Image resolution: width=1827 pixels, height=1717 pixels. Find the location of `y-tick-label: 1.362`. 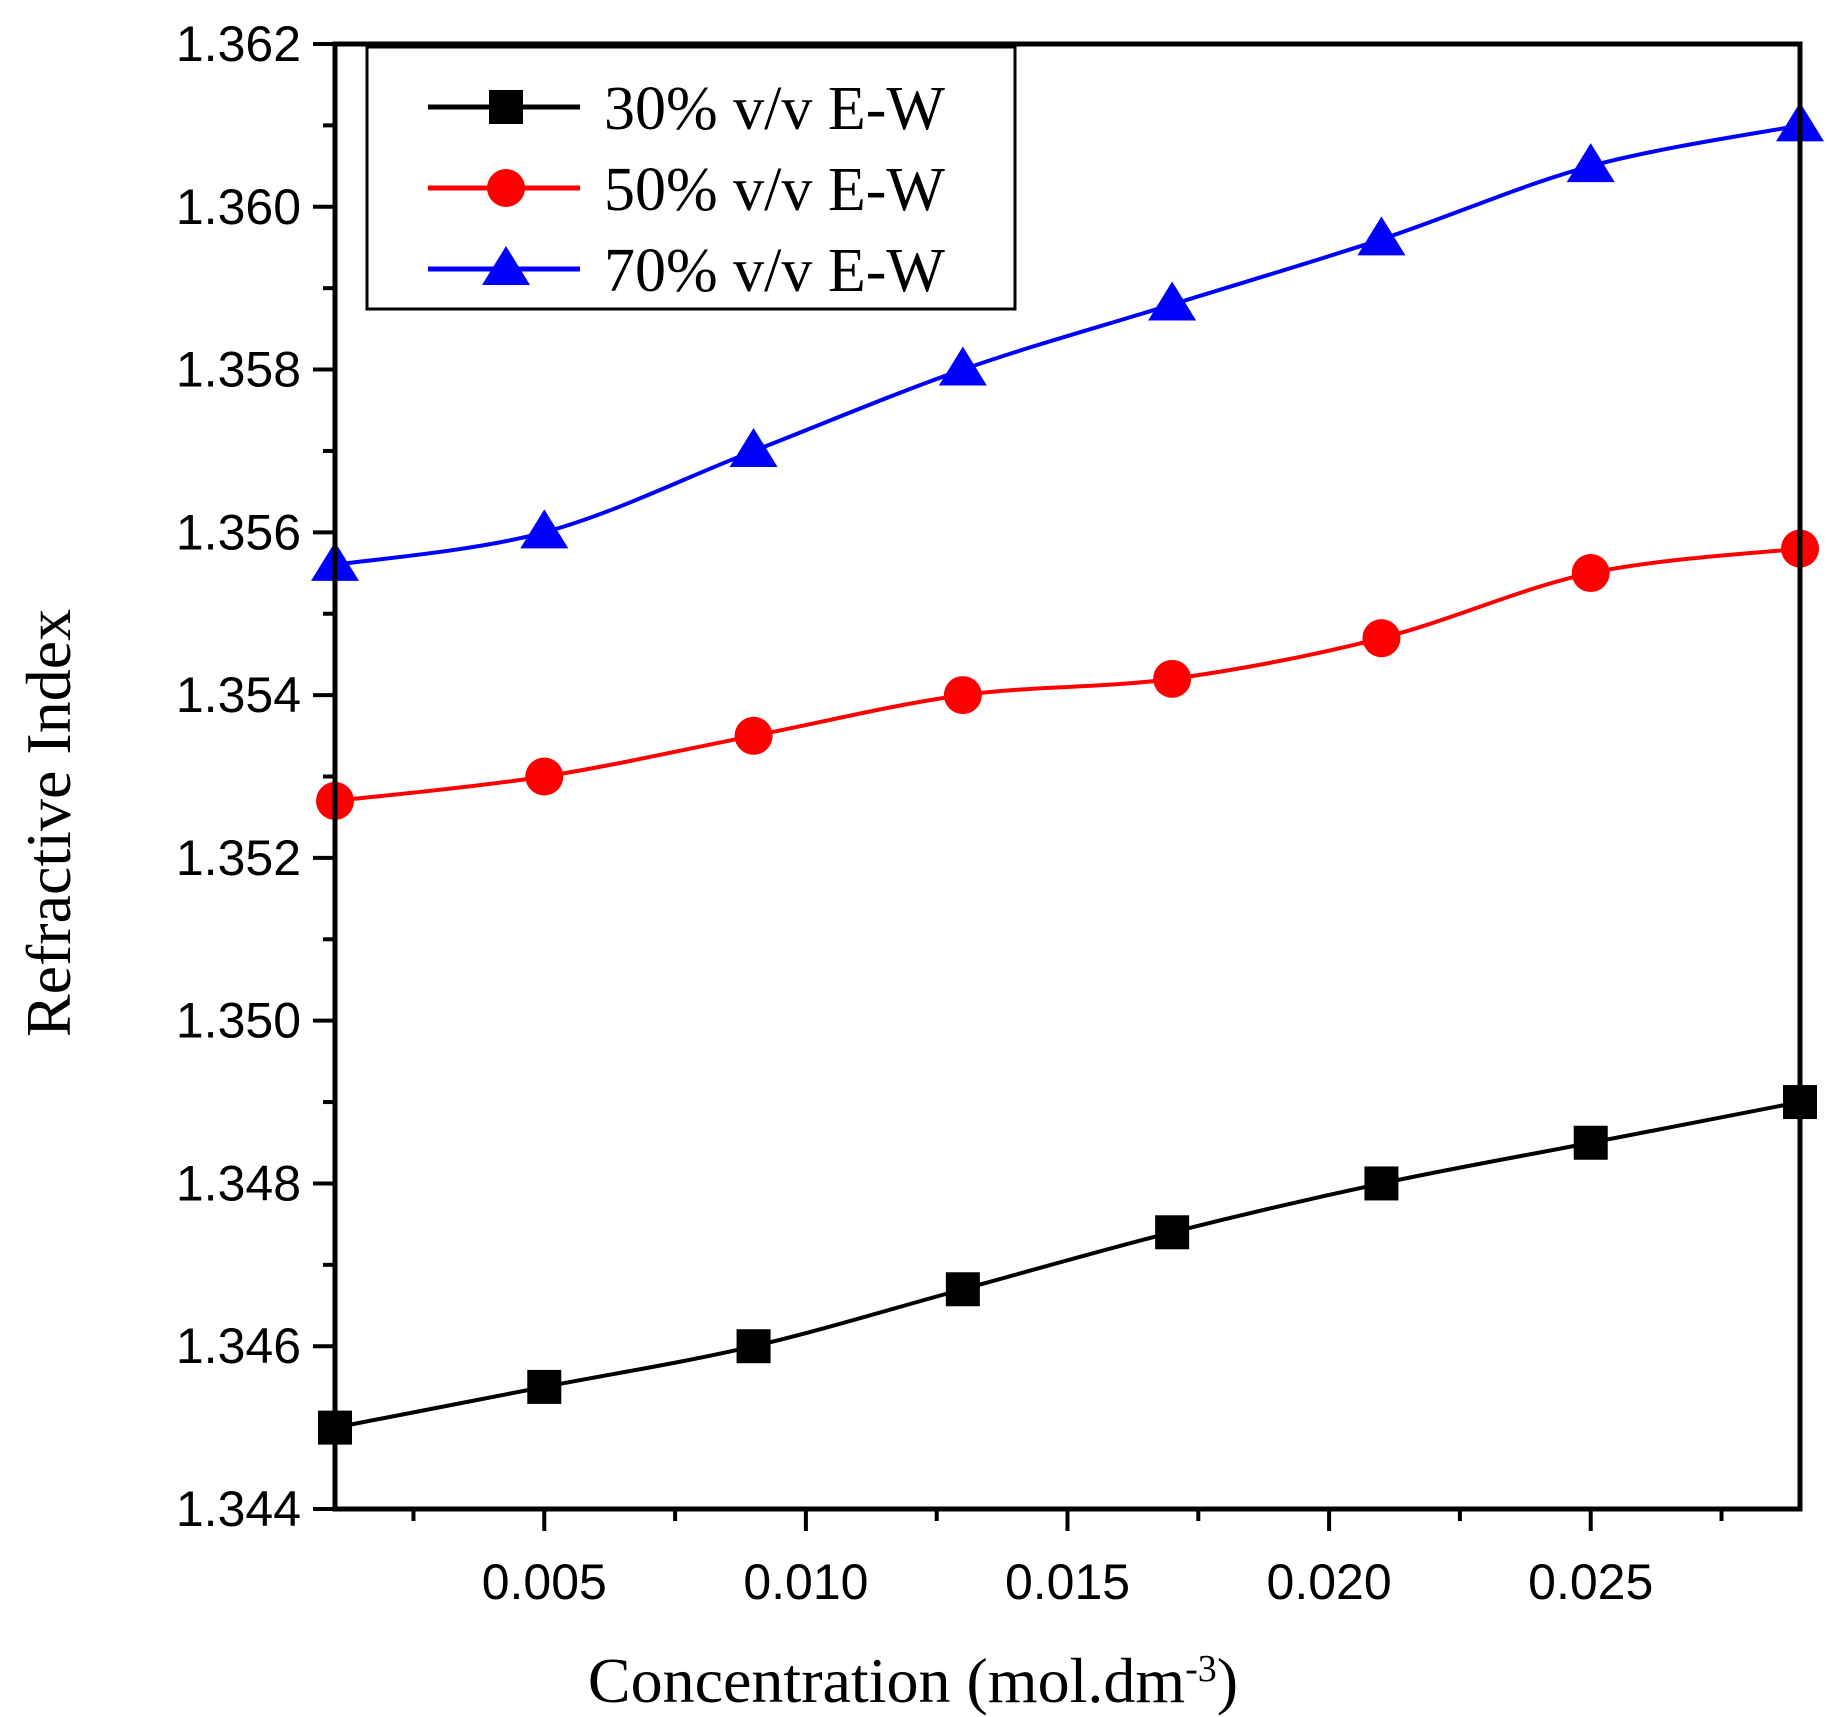

y-tick-label: 1.362 is located at coordinates (238, 44).